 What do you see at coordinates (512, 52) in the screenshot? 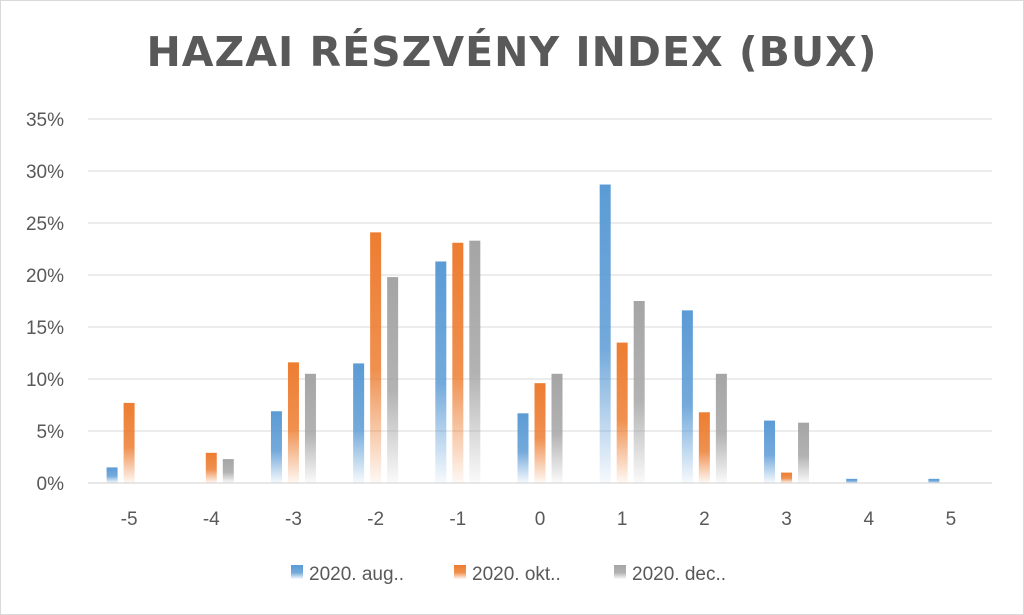
I see `chart-title: HAZAI RÉSZVÉNY INDEX (BUX)` at bounding box center [512, 52].